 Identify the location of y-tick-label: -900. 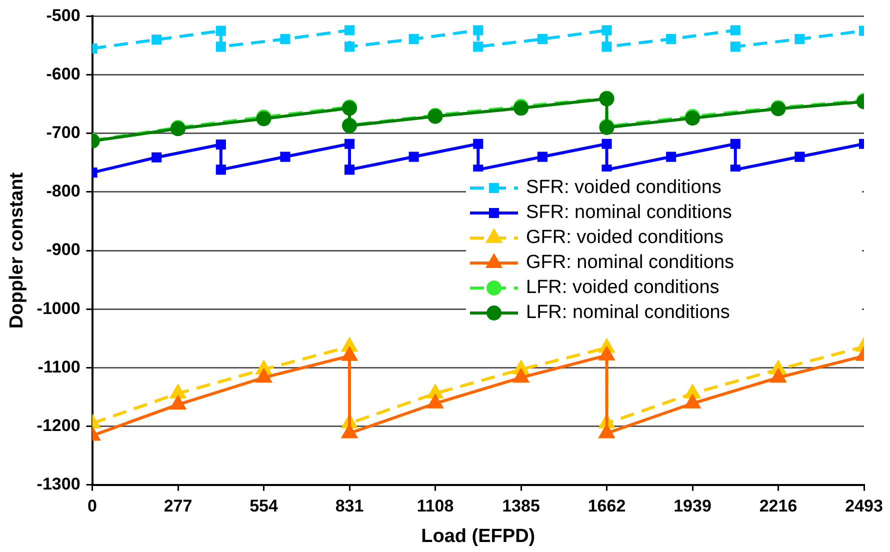
(63, 250).